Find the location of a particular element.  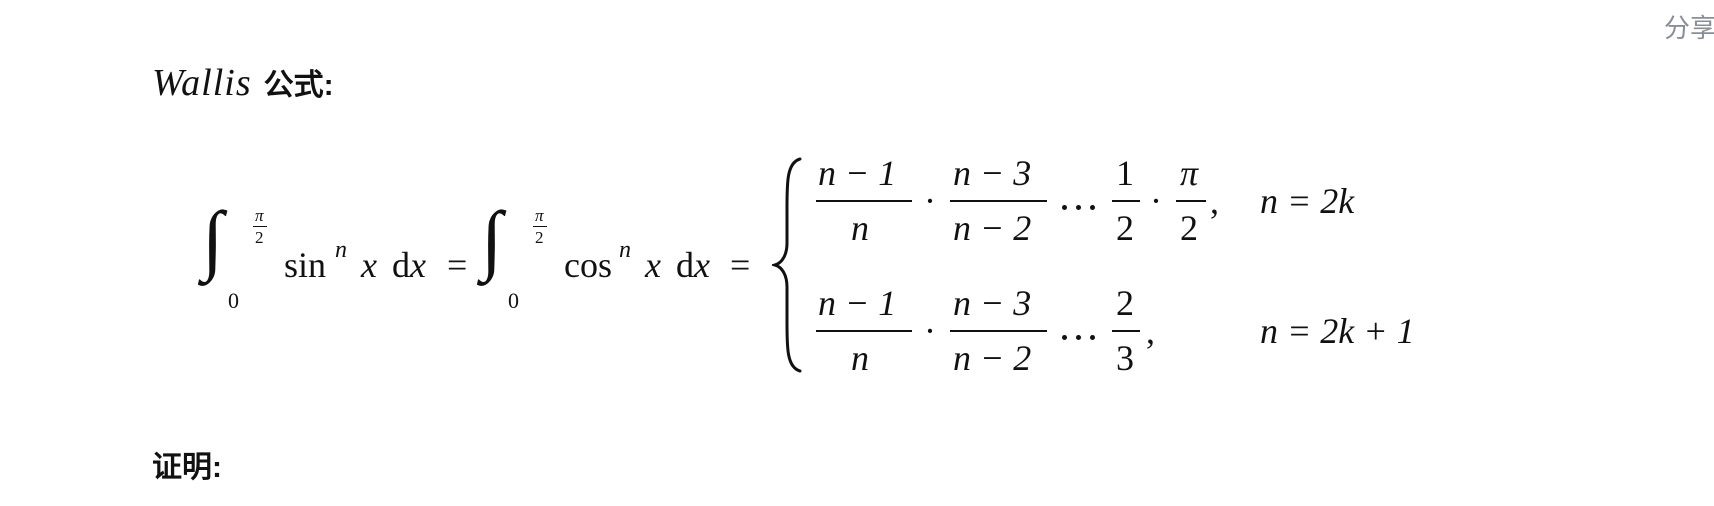

proof-heading: 证明: is located at coordinates (187, 467).